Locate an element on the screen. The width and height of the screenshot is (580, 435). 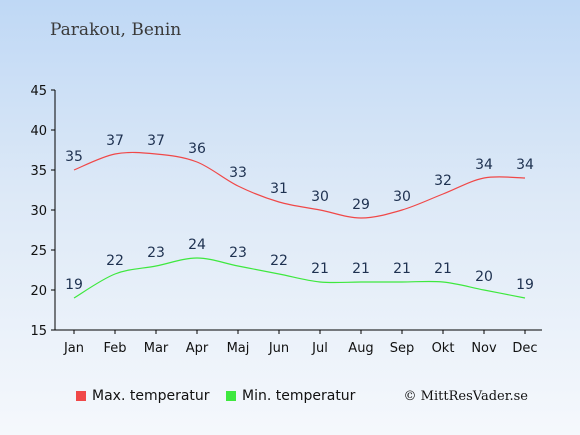
x-tick-label: Feb is located at coordinates (114, 348).